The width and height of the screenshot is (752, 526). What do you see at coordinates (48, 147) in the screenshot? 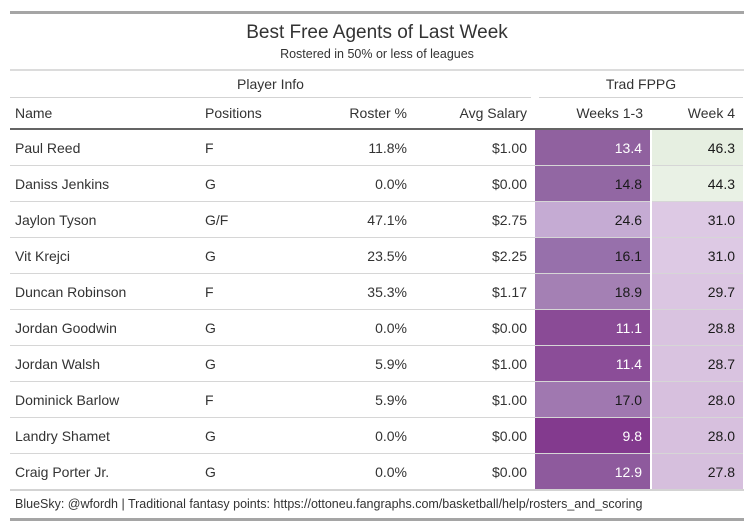
I see `cell-name: Paul Reed` at bounding box center [48, 147].